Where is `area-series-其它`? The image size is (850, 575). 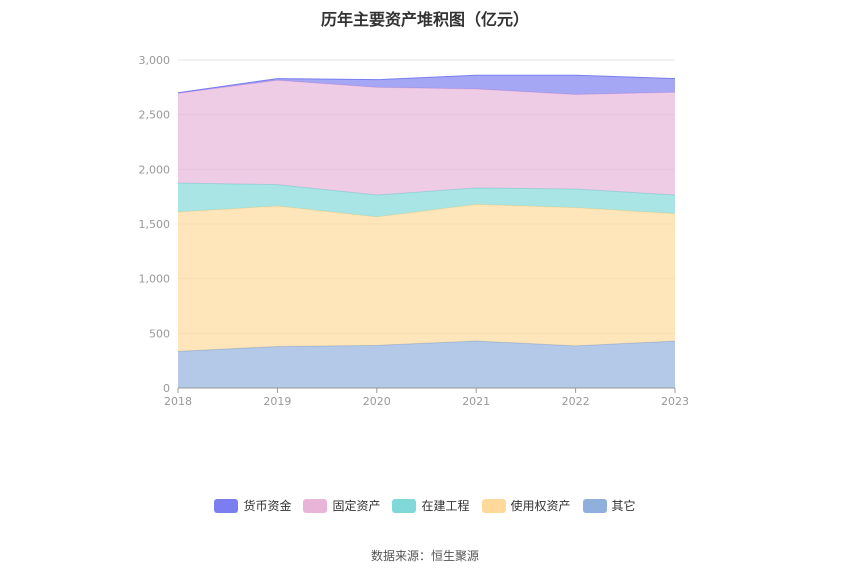
area-series-其它 is located at coordinates (426, 364).